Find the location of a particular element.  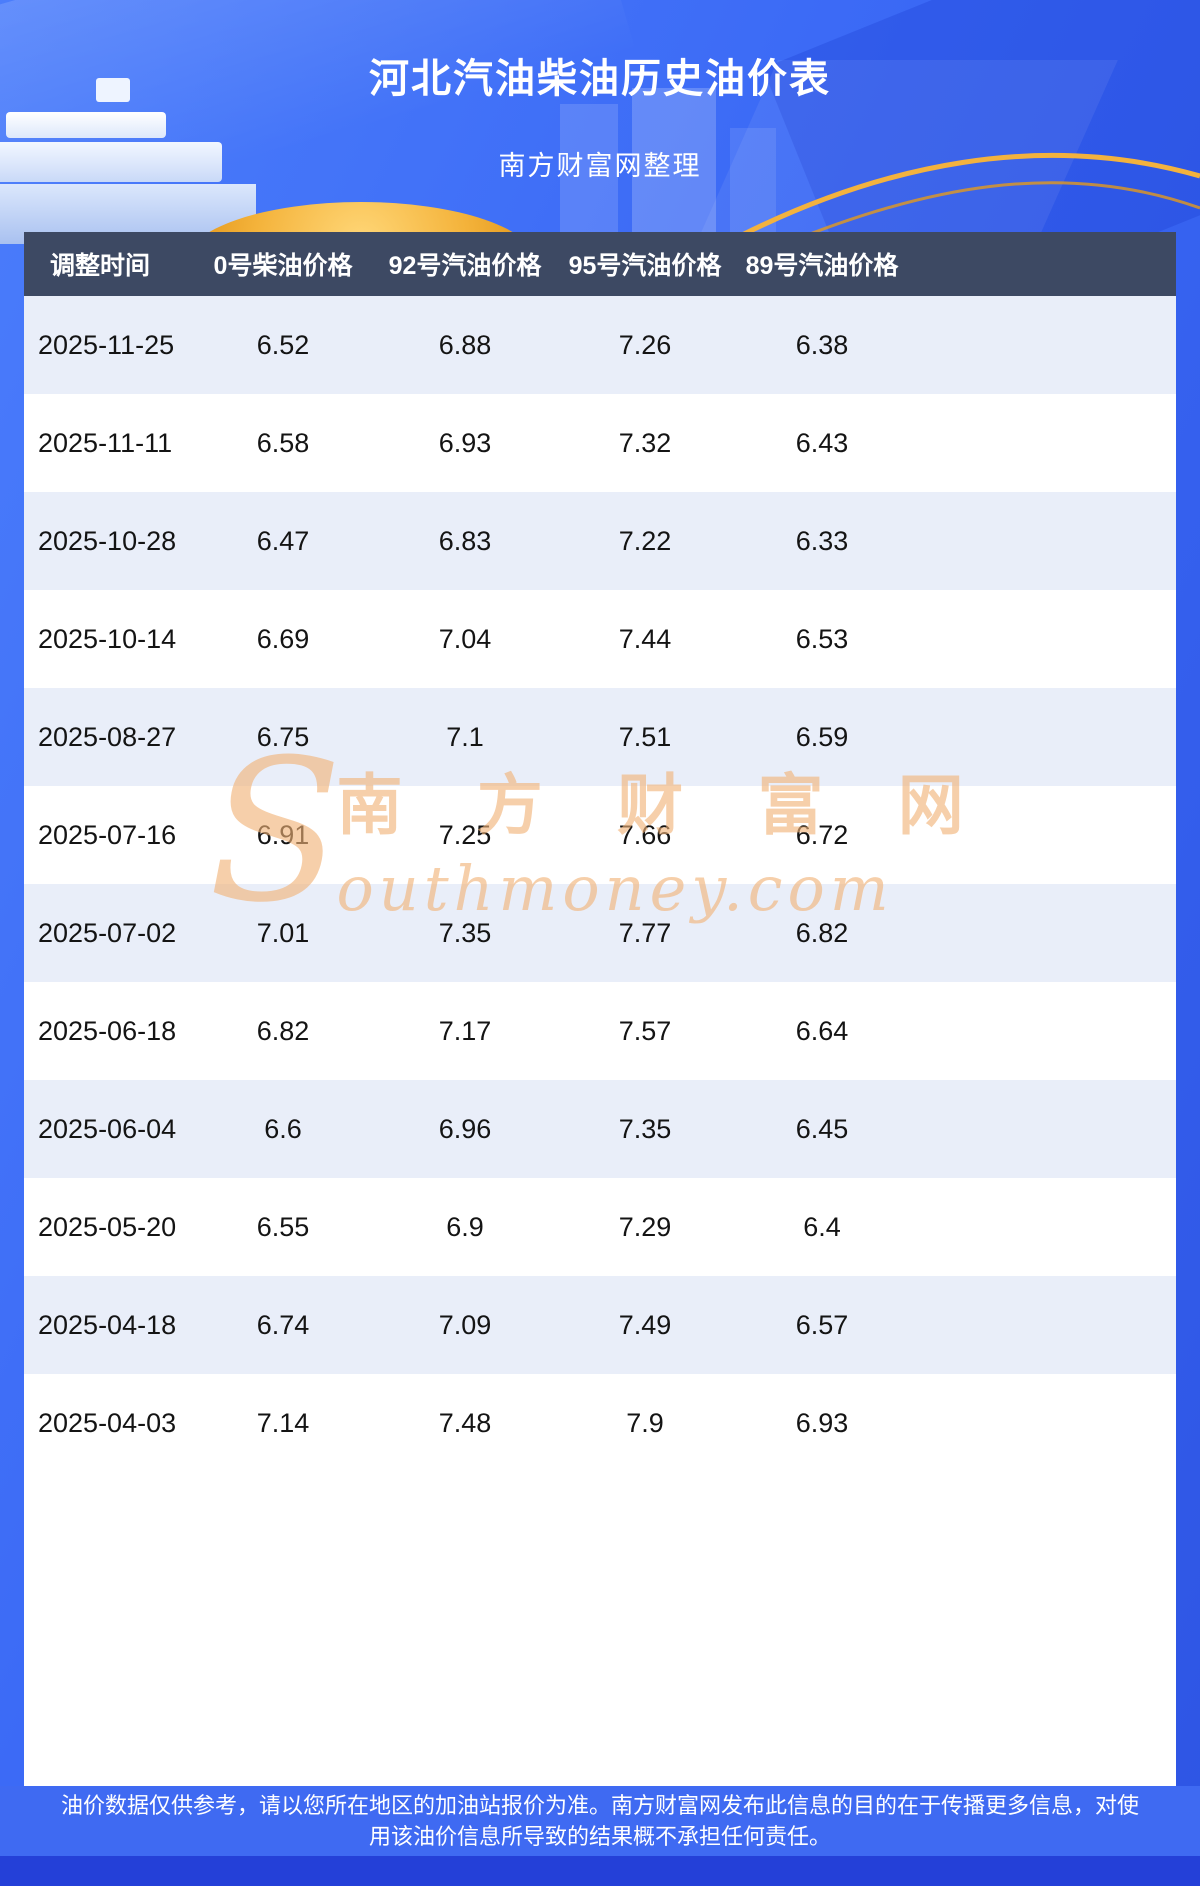

price-cell-gas89: 6.53 is located at coordinates (822, 638).